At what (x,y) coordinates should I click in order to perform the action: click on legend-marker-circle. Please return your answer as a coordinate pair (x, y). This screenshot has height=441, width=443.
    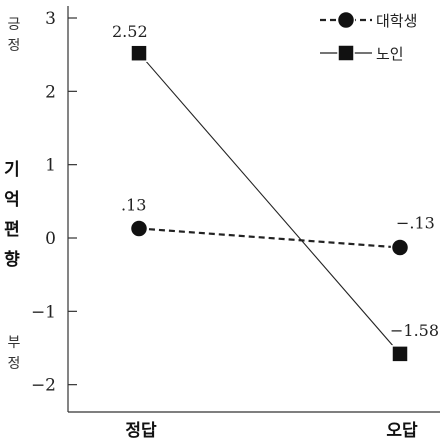
    Looking at the image, I should click on (346, 20).